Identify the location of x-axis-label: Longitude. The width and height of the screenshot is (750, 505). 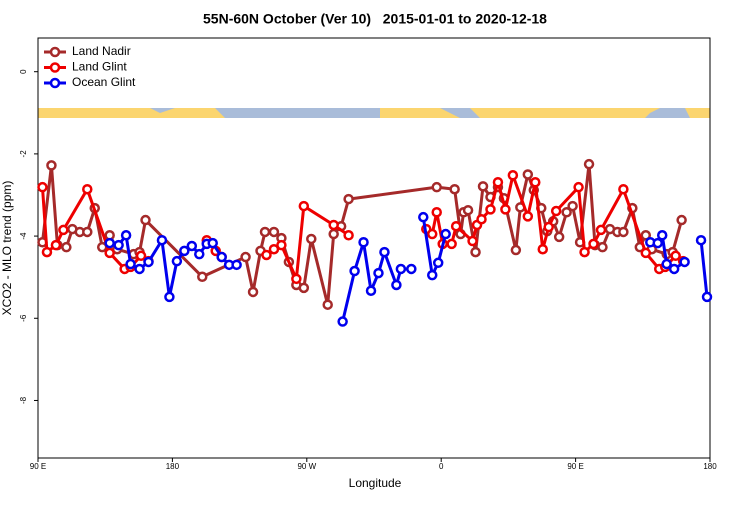
(375, 483).